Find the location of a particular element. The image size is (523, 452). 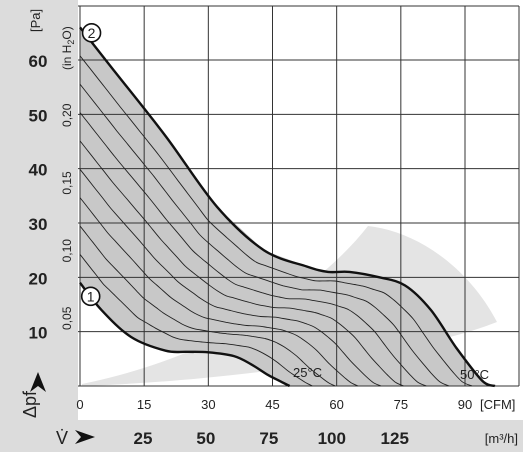

x-tick-label-cfm: 30 is located at coordinates (208, 404).